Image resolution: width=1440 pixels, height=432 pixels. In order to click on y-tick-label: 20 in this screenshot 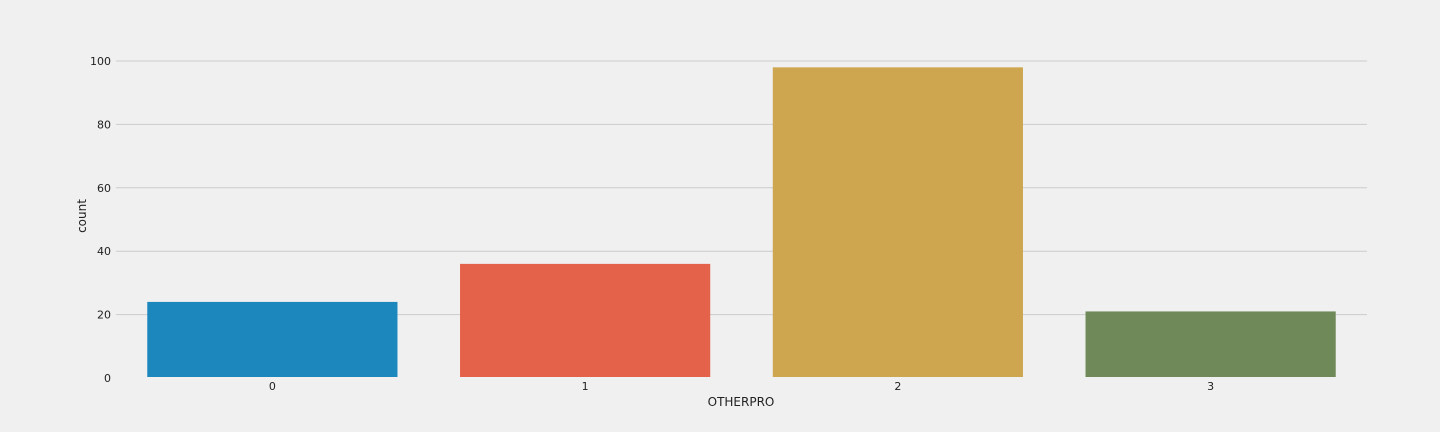, I will do `click(104, 315)`.